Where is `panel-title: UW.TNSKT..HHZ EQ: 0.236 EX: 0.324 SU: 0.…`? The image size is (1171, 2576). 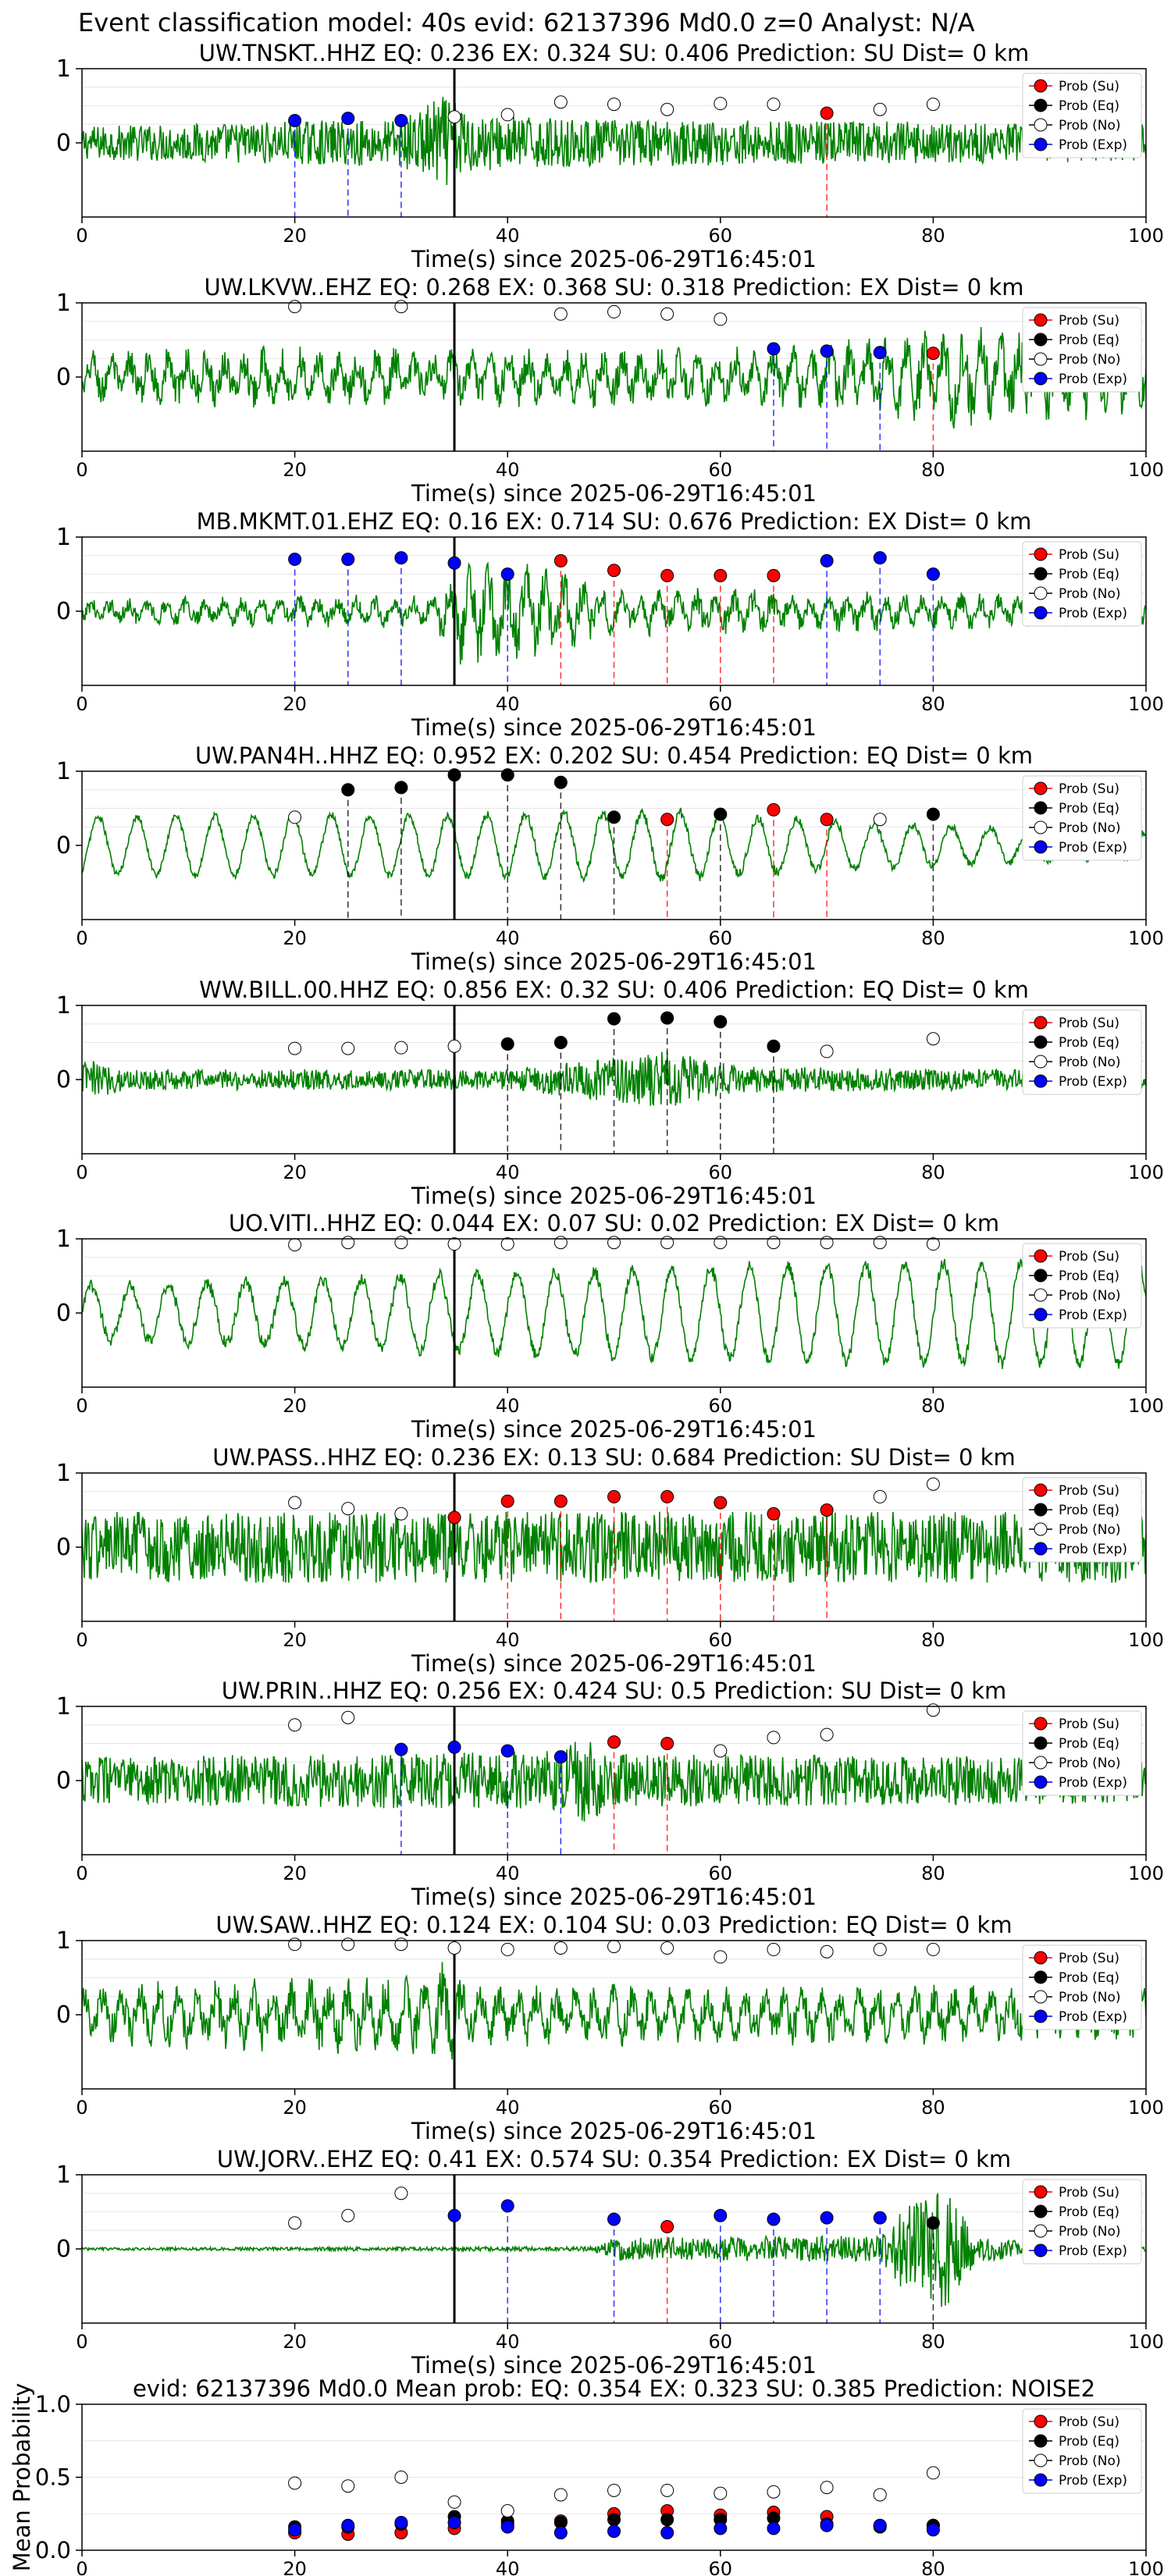 panel-title: UW.TNSKT..HHZ EQ: 0.236 EX: 0.324 SU: 0.… is located at coordinates (614, 53).